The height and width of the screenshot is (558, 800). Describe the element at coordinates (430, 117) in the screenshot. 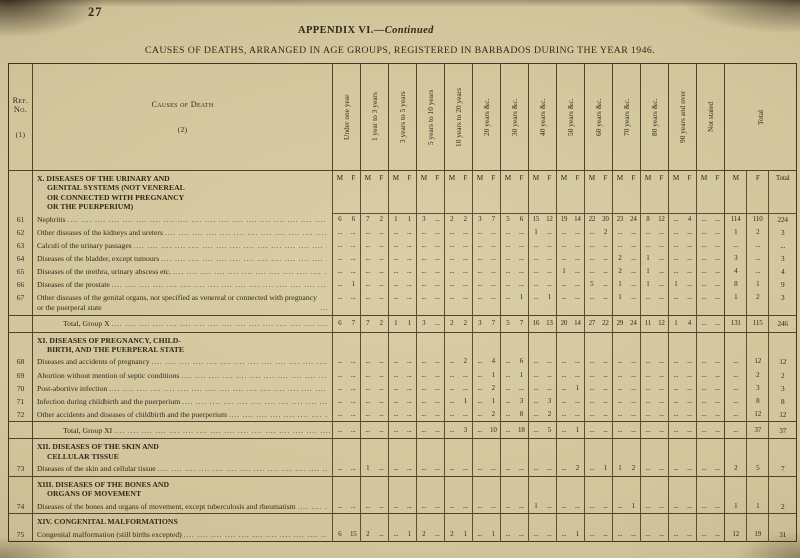

I see `age-column-label: 5 years to 10 years` at that location.